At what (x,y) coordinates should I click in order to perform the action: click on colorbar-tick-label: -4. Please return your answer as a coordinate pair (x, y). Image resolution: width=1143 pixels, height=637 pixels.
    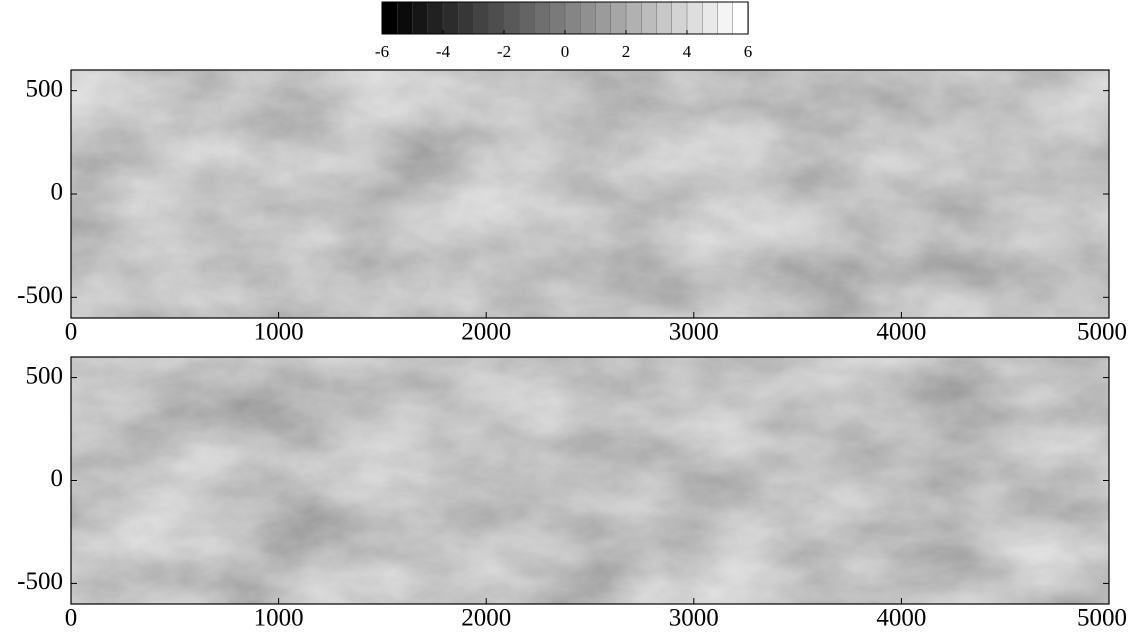
    Looking at the image, I should click on (443, 51).